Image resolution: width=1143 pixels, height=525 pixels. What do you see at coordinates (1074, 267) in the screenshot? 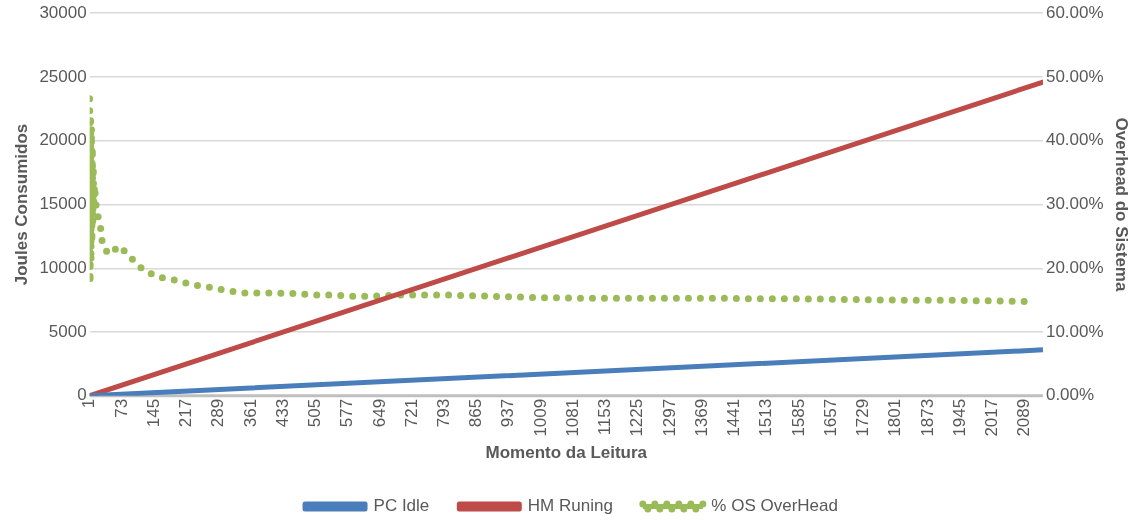
I see `y2-tick-label: 20.00%` at bounding box center [1074, 267].